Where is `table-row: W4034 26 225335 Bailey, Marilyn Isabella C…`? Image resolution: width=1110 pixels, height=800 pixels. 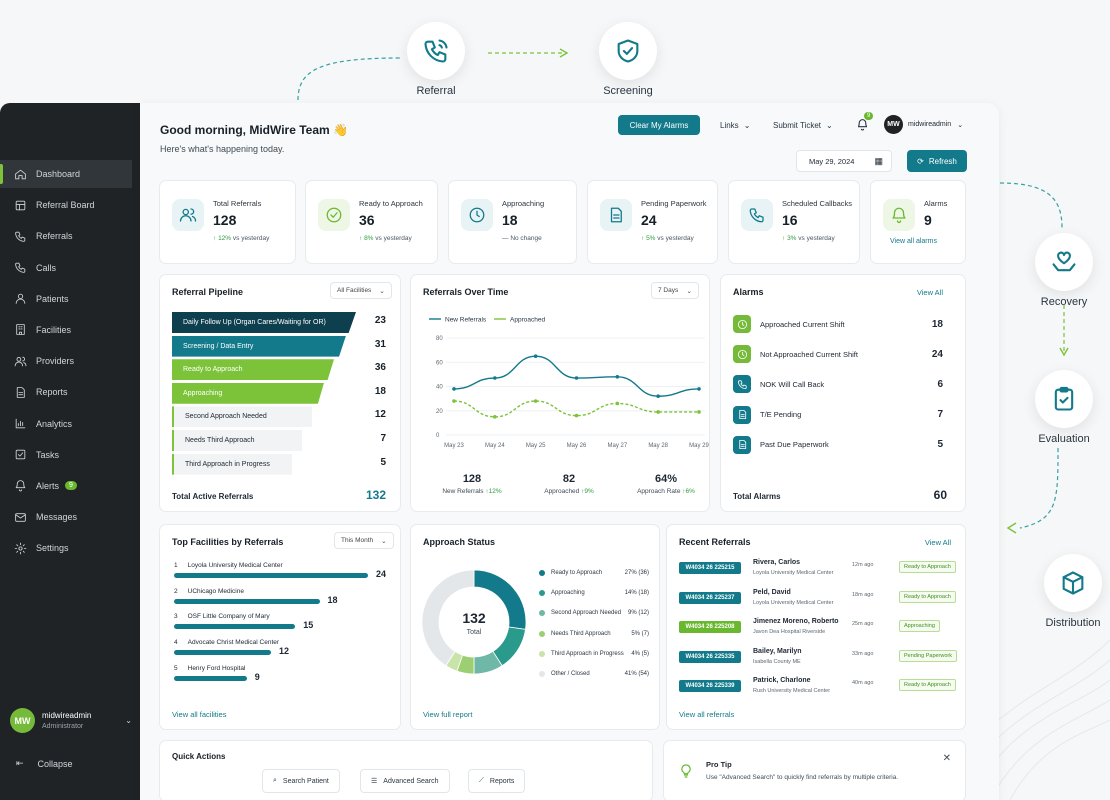
table-row: W4034 26 225335 Bailey, Marilyn Isabella C… is located at coordinates (819, 662).